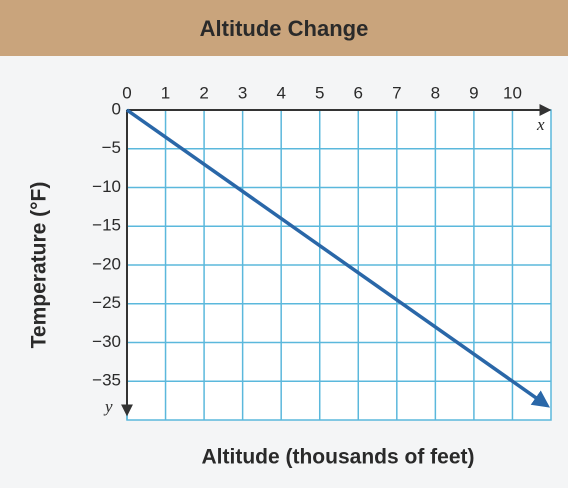  Describe the element at coordinates (106, 341) in the screenshot. I see `y-tick-label: −30` at that location.